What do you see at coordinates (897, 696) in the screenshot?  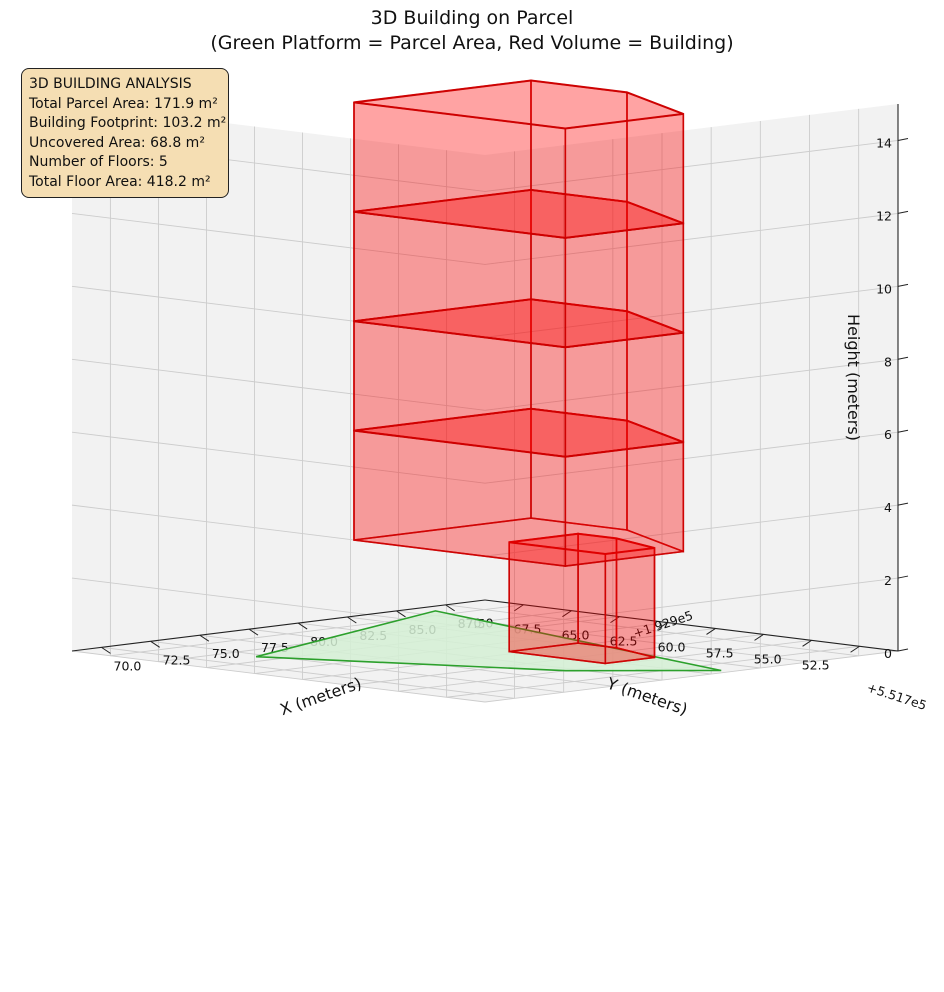 I see `y-offset-label: +5.517e5` at bounding box center [897, 696].